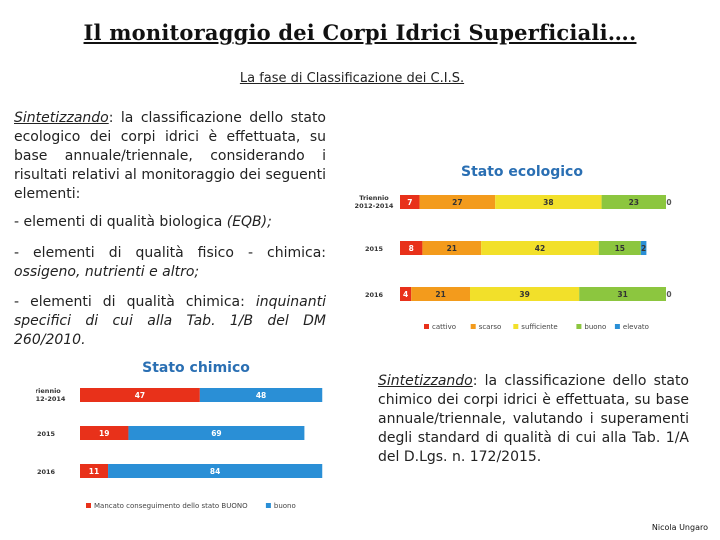  I want to click on data-label: 19, so click(104, 433).